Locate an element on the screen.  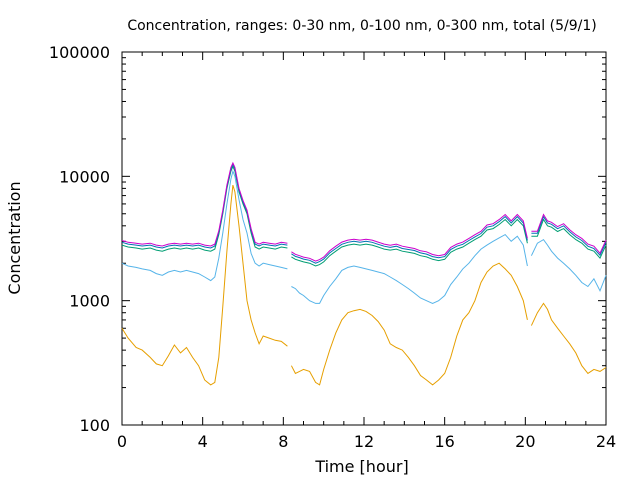
x-tick-label: 24 is located at coordinates (606, 441).